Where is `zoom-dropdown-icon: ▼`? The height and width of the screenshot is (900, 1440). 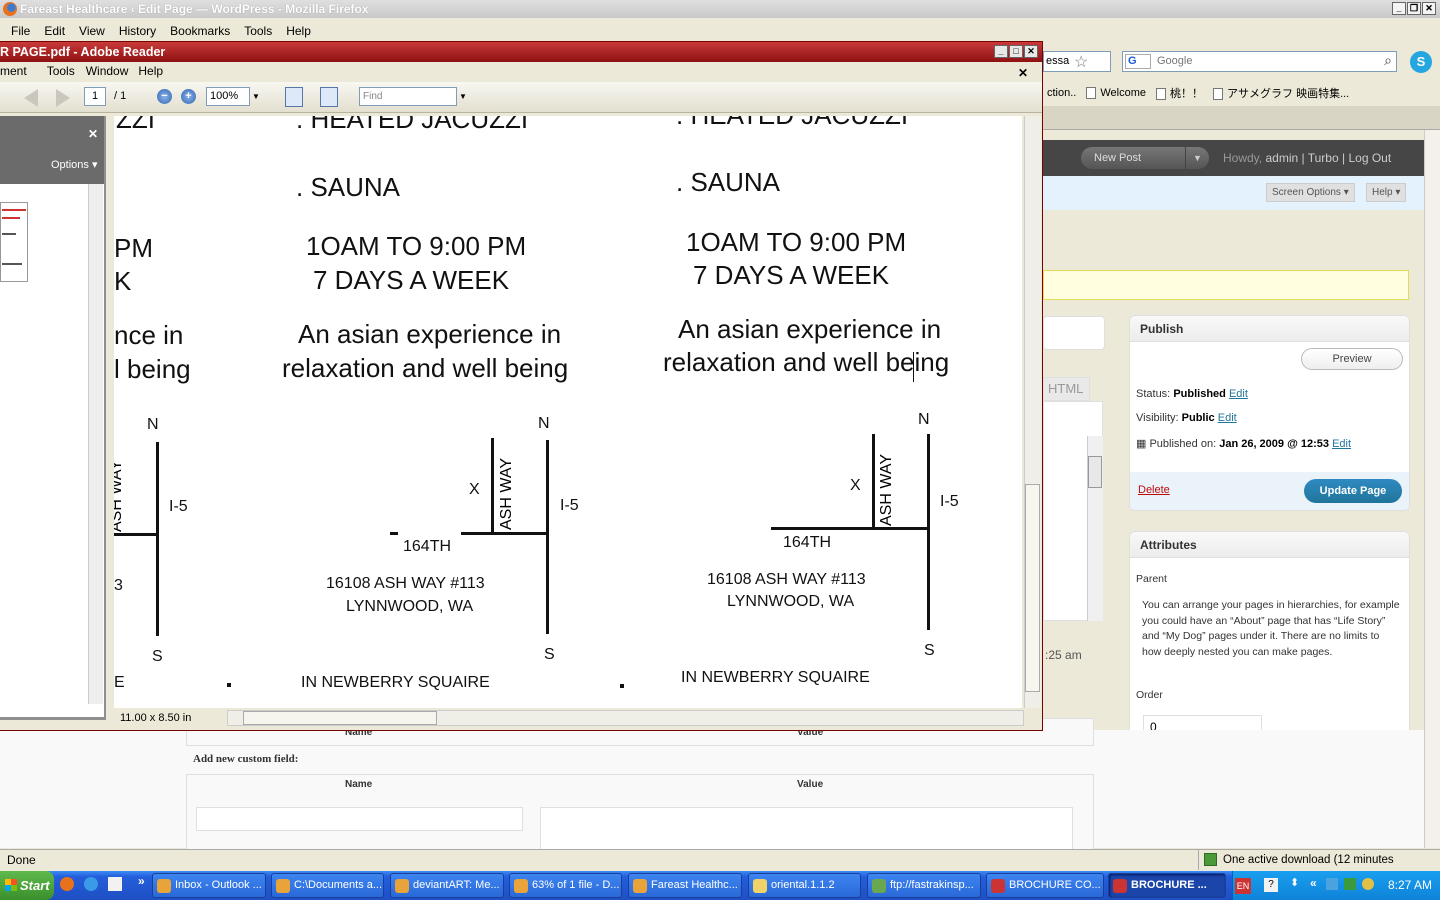
zoom-dropdown-icon: ▼ is located at coordinates (256, 96).